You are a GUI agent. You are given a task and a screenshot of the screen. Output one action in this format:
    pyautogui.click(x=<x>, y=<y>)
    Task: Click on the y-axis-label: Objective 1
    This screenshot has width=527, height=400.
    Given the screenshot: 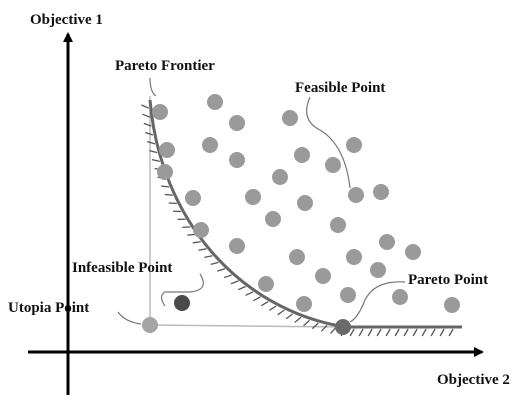 What is the action you would take?
    pyautogui.click(x=66, y=20)
    